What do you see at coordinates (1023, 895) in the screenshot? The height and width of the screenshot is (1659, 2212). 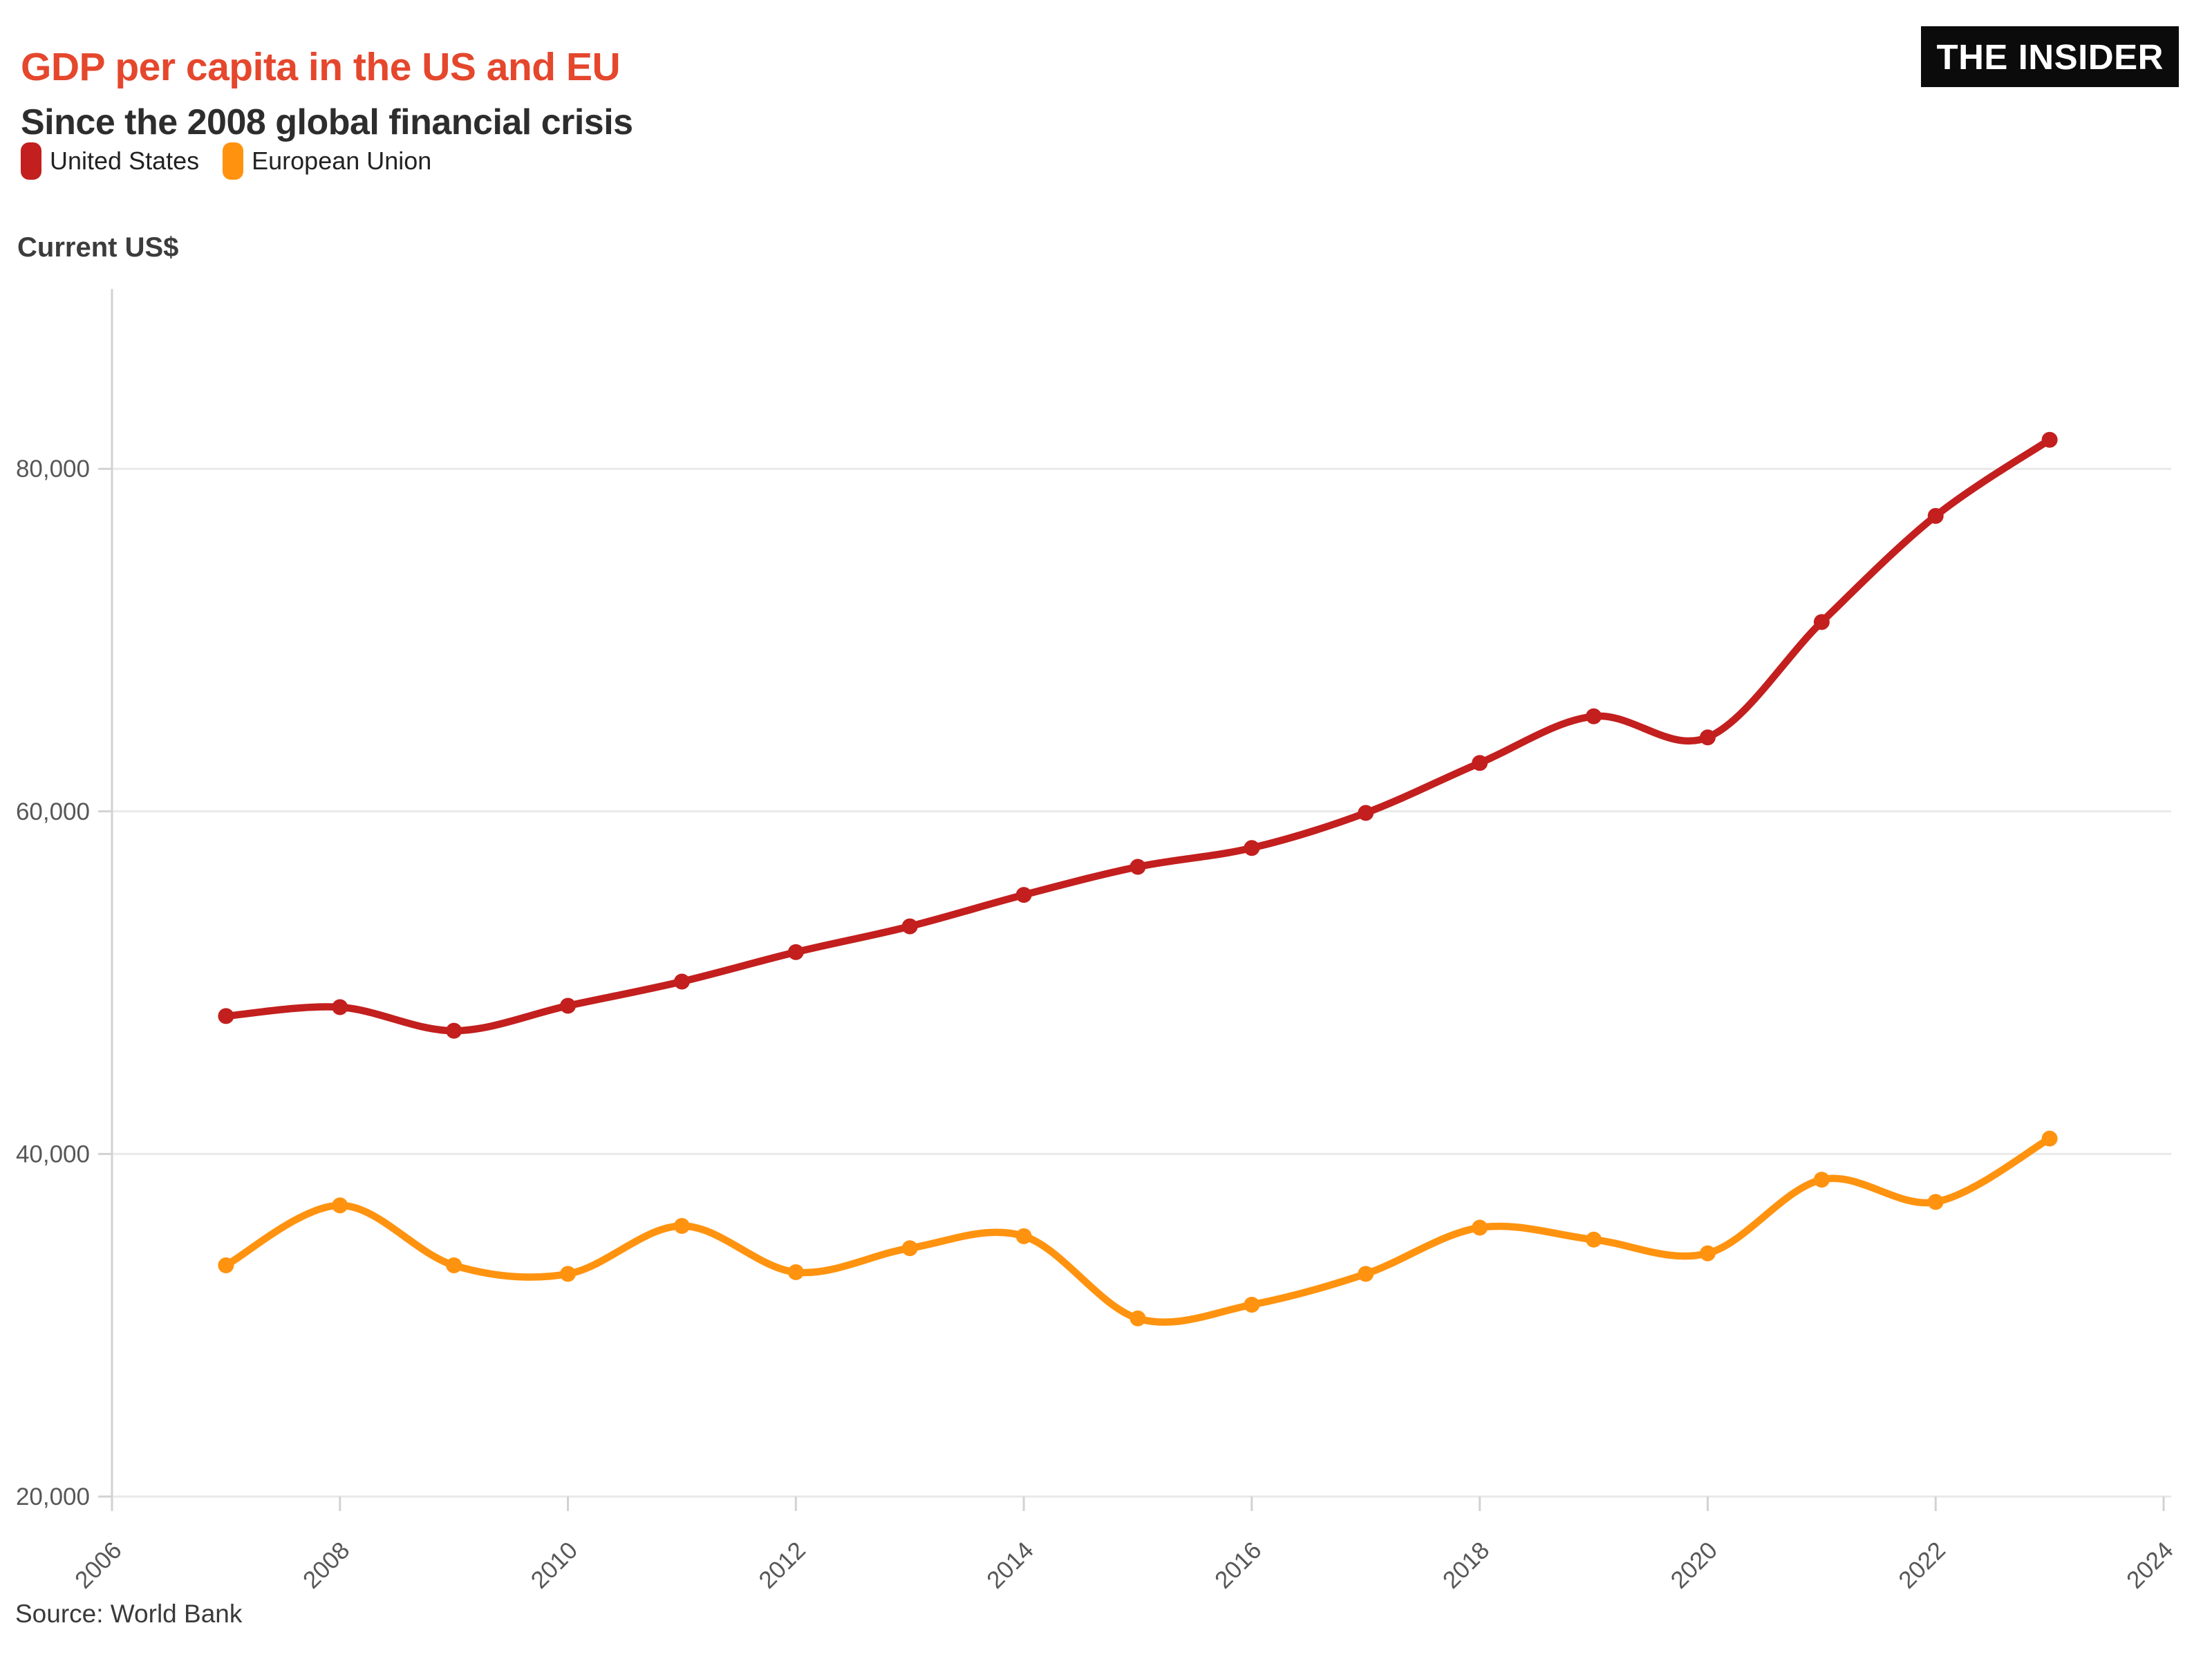 I see `united-states-point-2014` at bounding box center [1023, 895].